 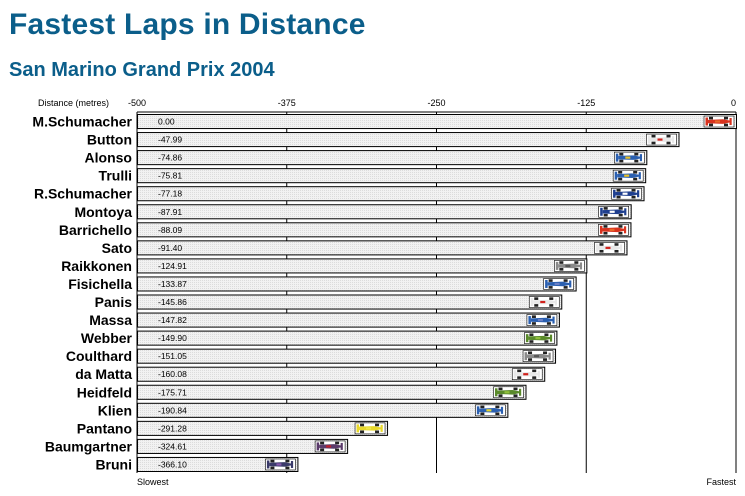 I want to click on value-label: -151.05, so click(x=172, y=356).